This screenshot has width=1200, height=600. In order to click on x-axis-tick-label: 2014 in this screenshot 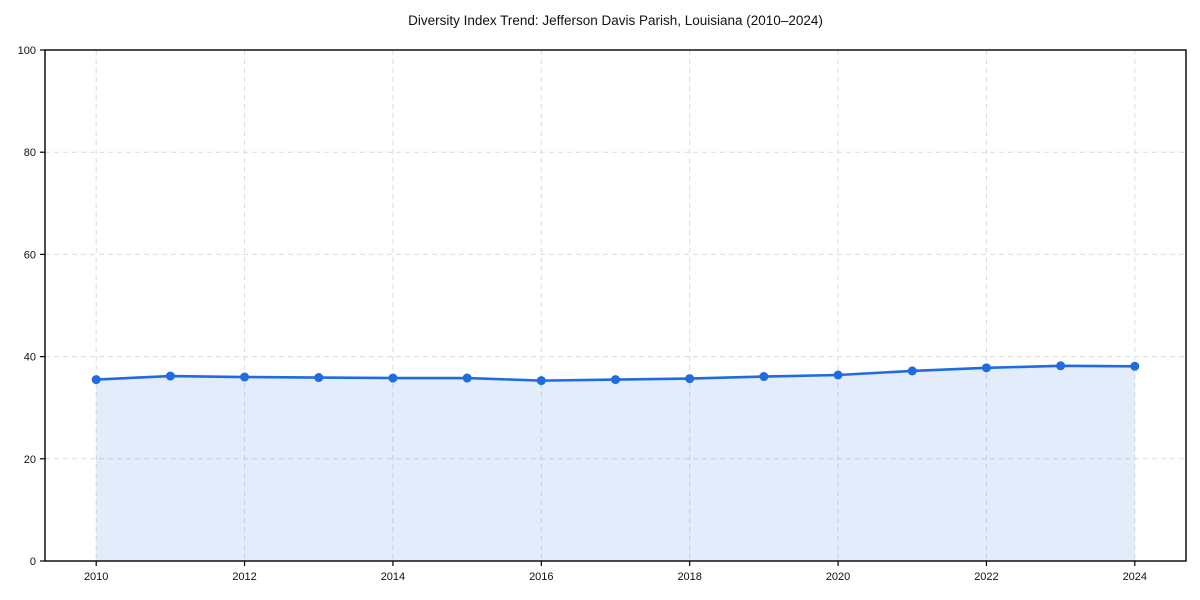, I will do `click(393, 577)`.